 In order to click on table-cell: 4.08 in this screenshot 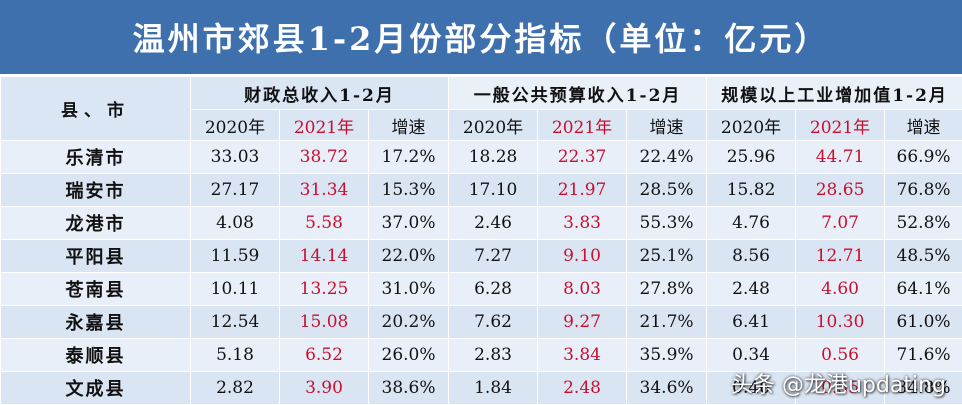, I will do `click(235, 223)`.